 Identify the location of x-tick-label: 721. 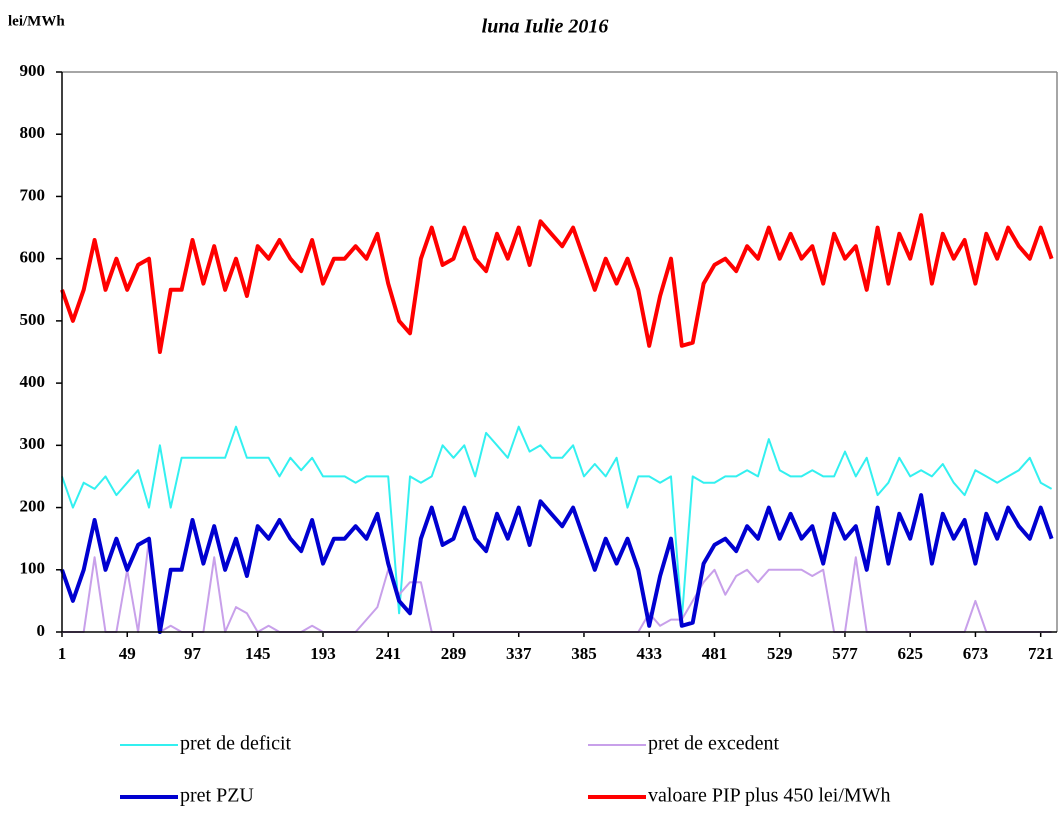
(1041, 653).